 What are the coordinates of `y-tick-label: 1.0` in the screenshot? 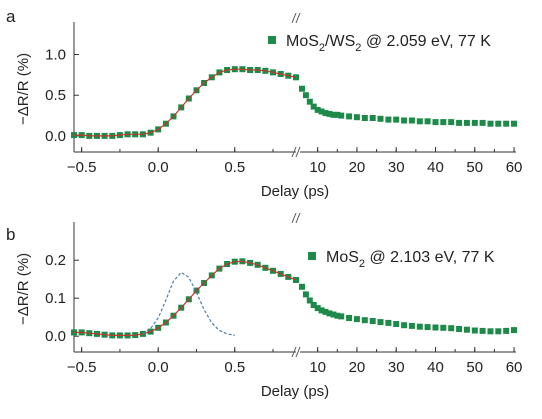 It's located at (55, 55).